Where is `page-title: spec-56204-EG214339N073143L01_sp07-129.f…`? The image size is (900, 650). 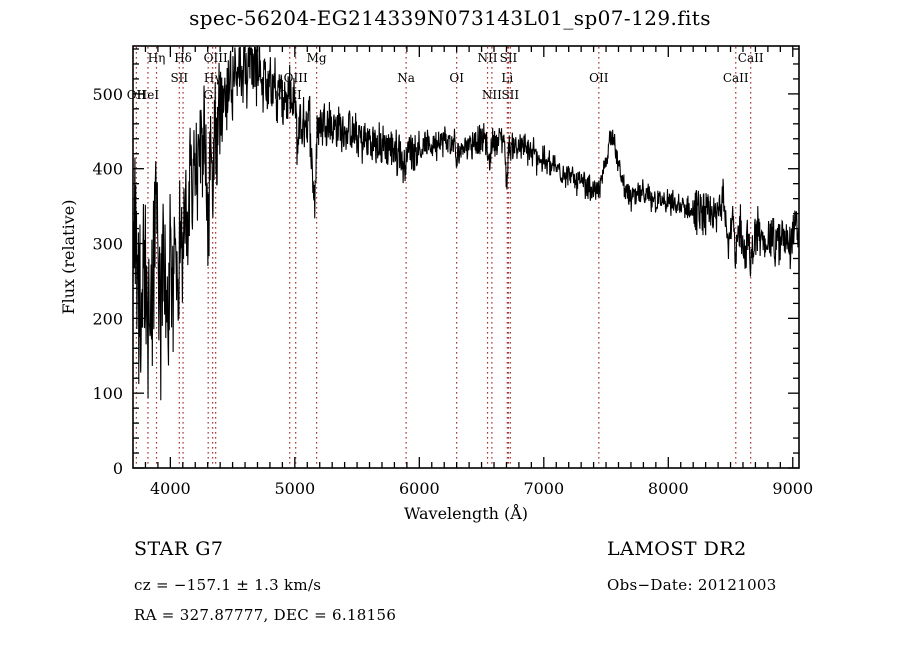 page-title: spec-56204-EG214339N073143L01_sp07-129.f… is located at coordinates (450, 18).